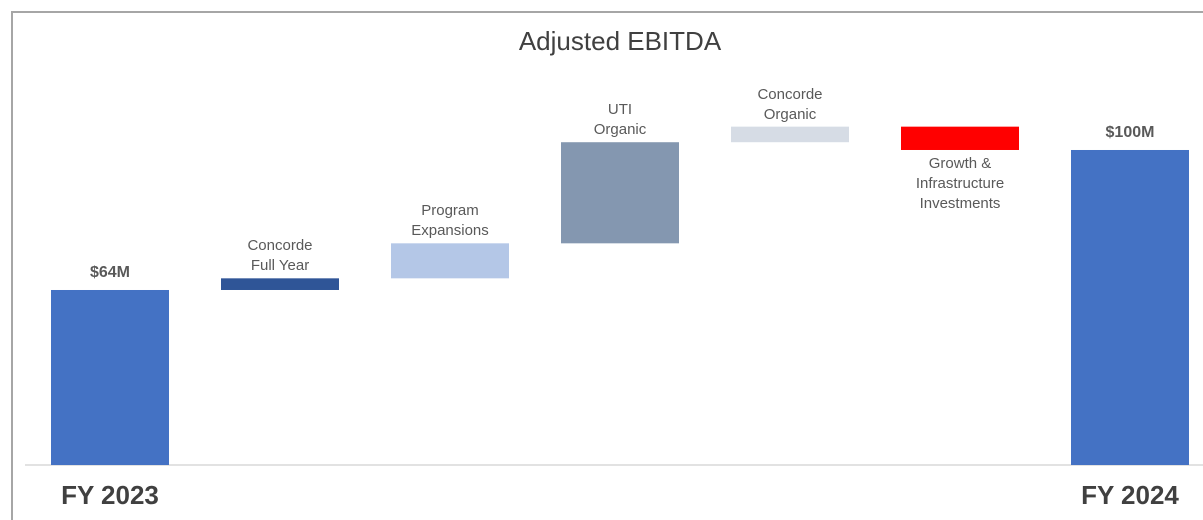 This screenshot has height=520, width=1203. I want to click on x-tick-label: FY 2024, so click(1130, 495).